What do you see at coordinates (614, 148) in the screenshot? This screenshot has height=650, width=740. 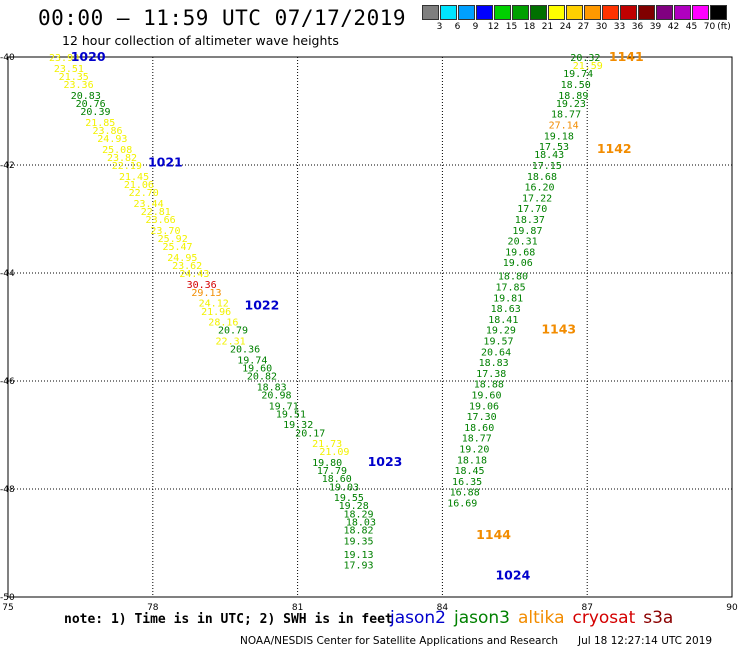 I see `pass-number-label: 1142` at bounding box center [614, 148].